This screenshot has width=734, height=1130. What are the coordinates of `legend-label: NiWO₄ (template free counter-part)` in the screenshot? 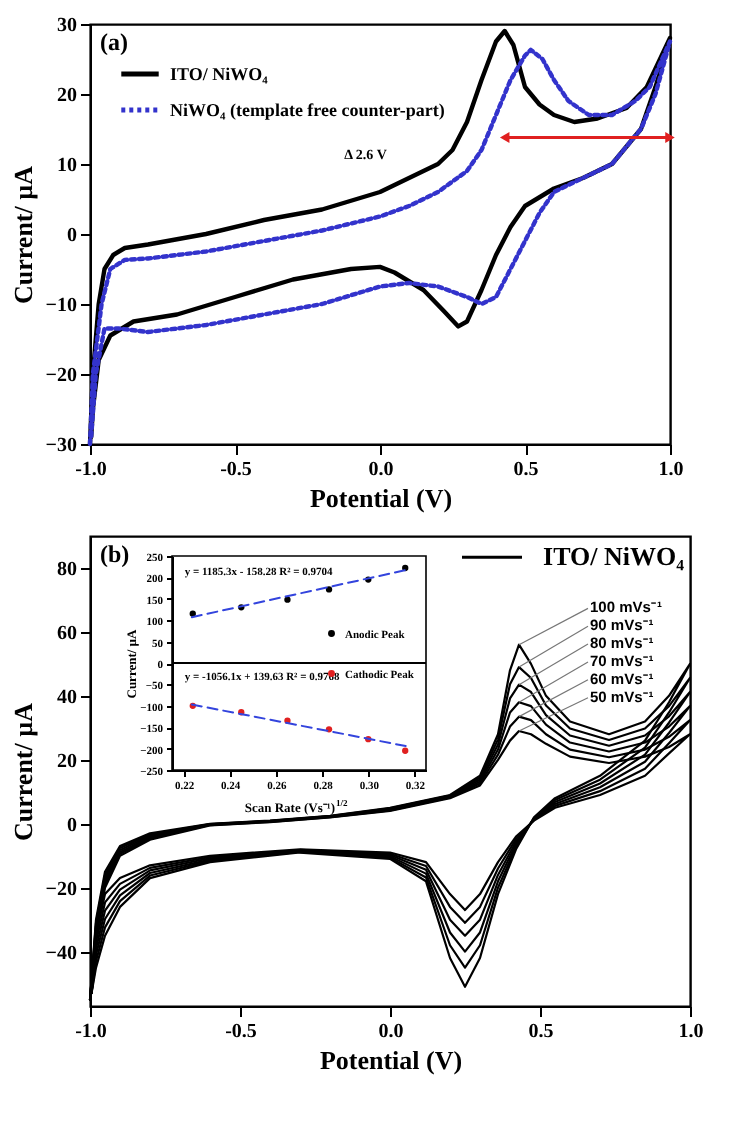 It's located at (307, 110).